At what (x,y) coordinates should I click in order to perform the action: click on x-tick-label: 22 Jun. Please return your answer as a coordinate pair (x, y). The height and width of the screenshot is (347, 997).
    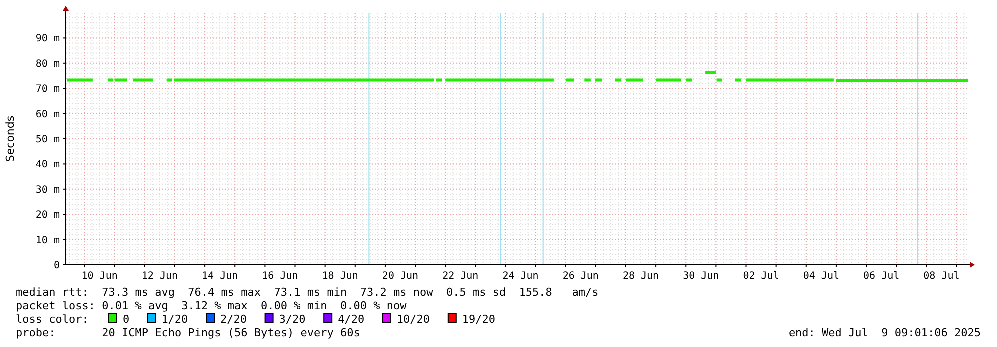
    Looking at the image, I should click on (460, 276).